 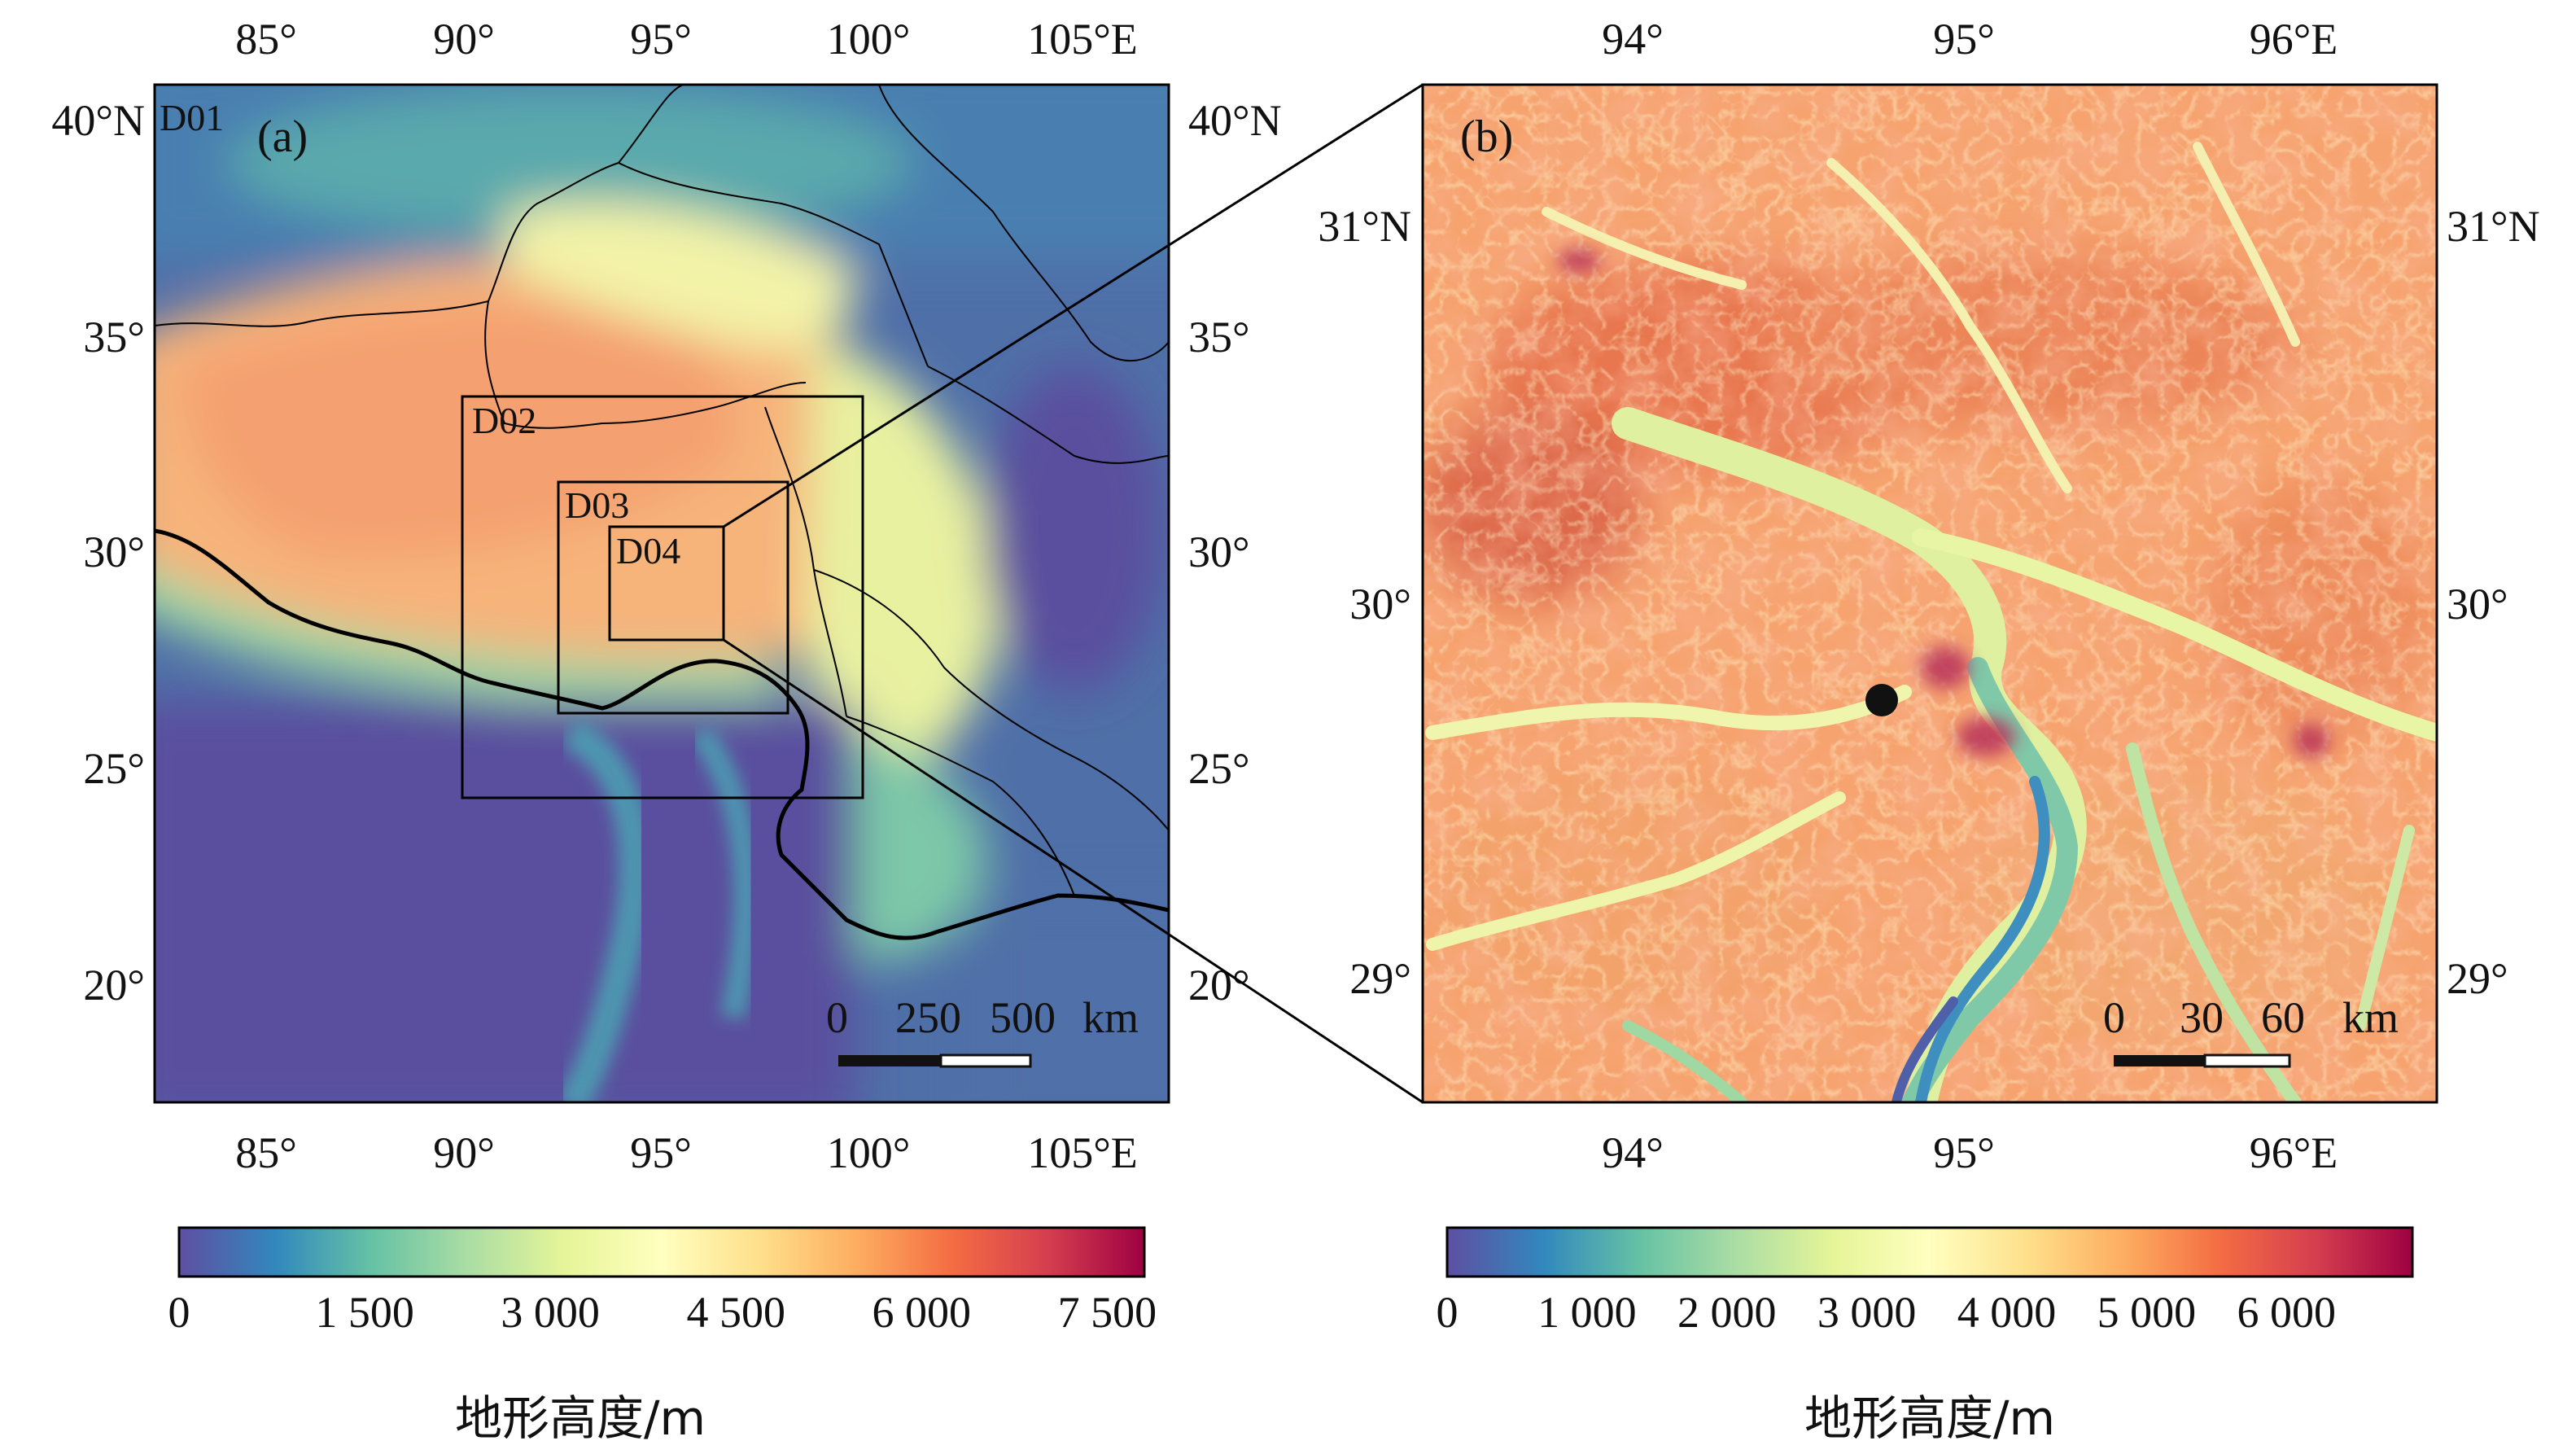 What do you see at coordinates (1219, 768) in the screenshot?
I see `a-right-tick: 25°` at bounding box center [1219, 768].